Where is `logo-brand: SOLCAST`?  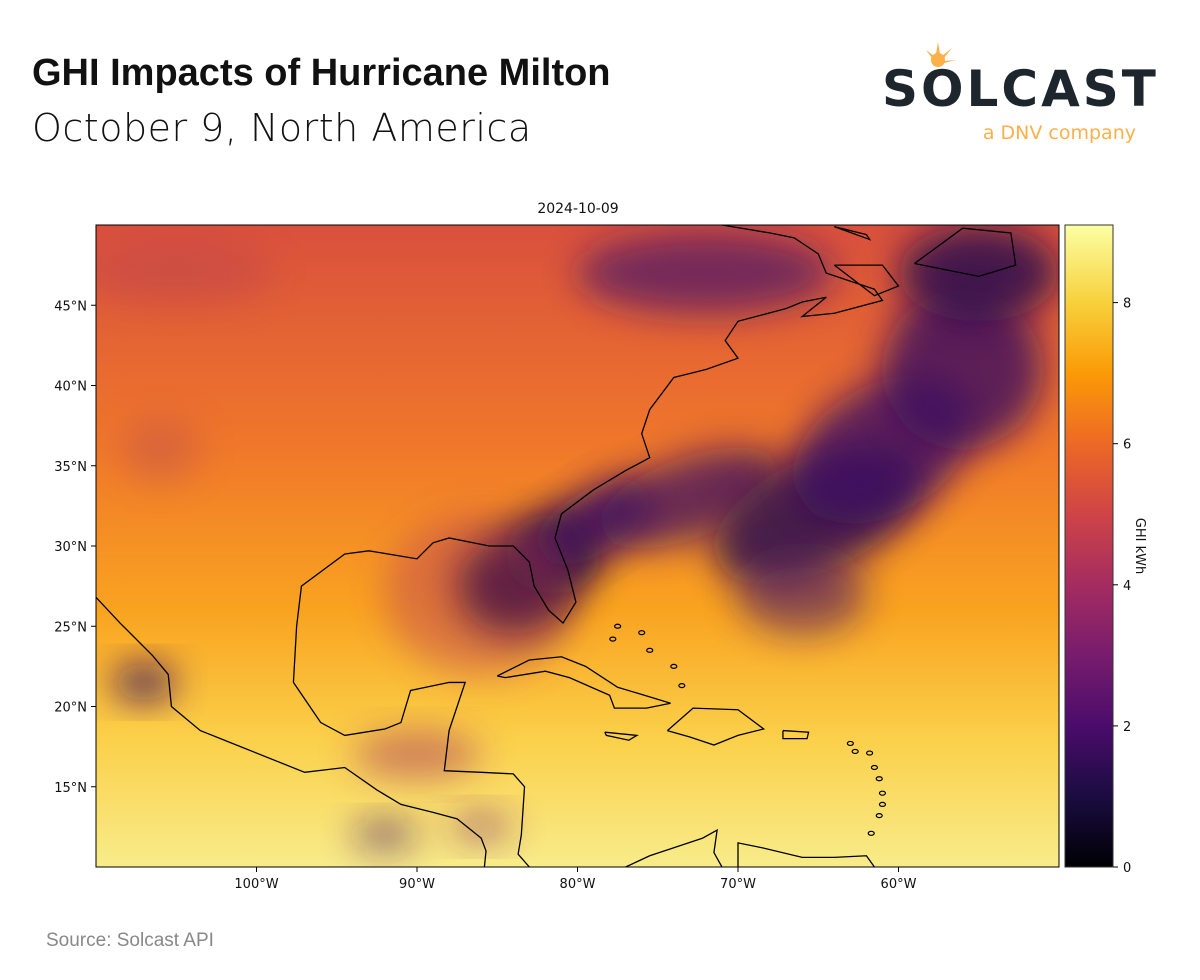 logo-brand: SOLCAST is located at coordinates (1020, 89).